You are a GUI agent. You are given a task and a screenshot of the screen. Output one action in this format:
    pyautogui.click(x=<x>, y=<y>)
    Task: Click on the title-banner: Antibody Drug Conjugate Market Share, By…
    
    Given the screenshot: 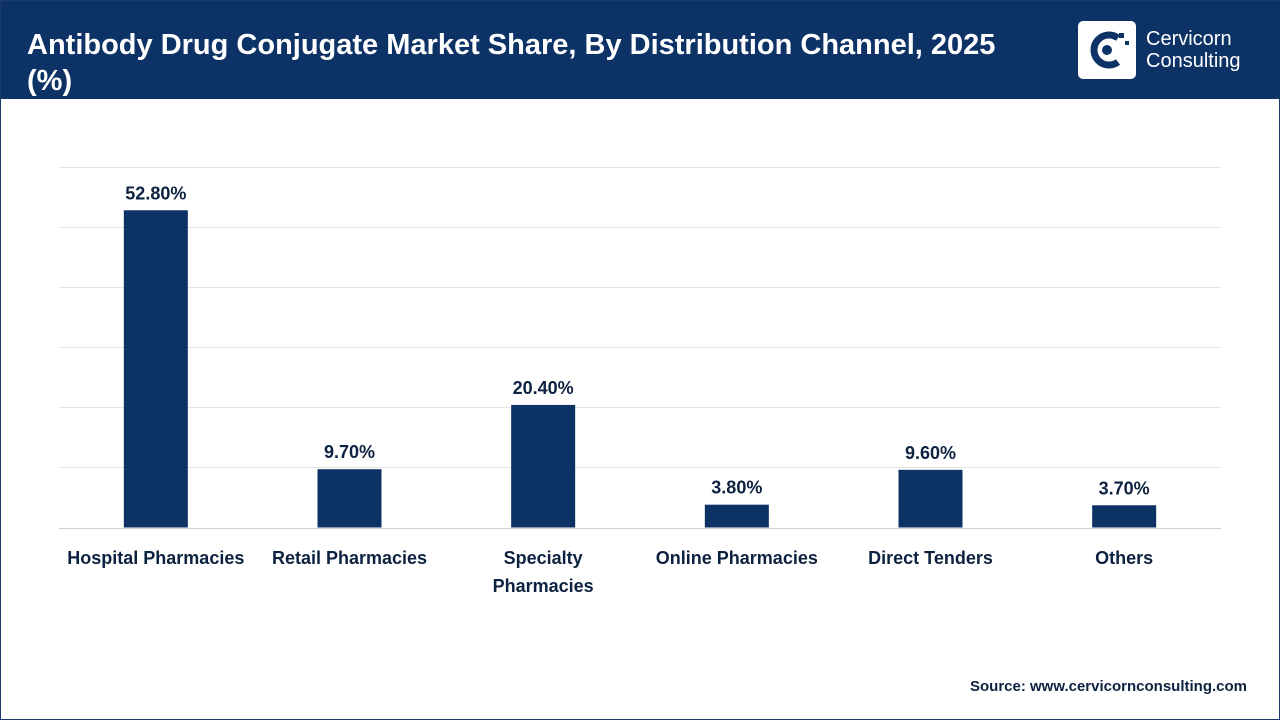 What is the action you would take?
    pyautogui.click(x=640, y=50)
    